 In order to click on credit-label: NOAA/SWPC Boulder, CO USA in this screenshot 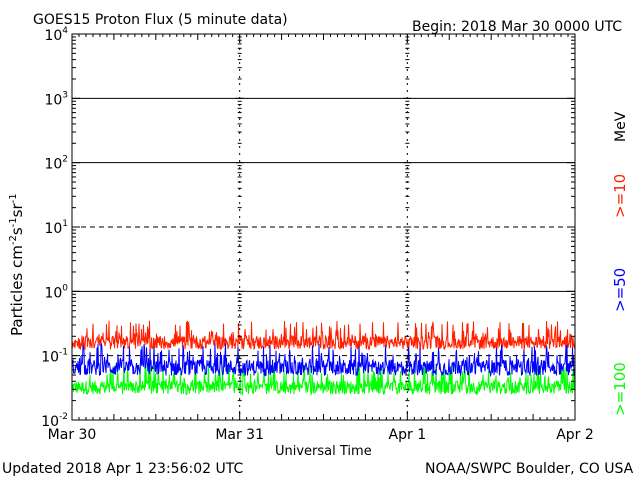, I will do `click(529, 469)`.